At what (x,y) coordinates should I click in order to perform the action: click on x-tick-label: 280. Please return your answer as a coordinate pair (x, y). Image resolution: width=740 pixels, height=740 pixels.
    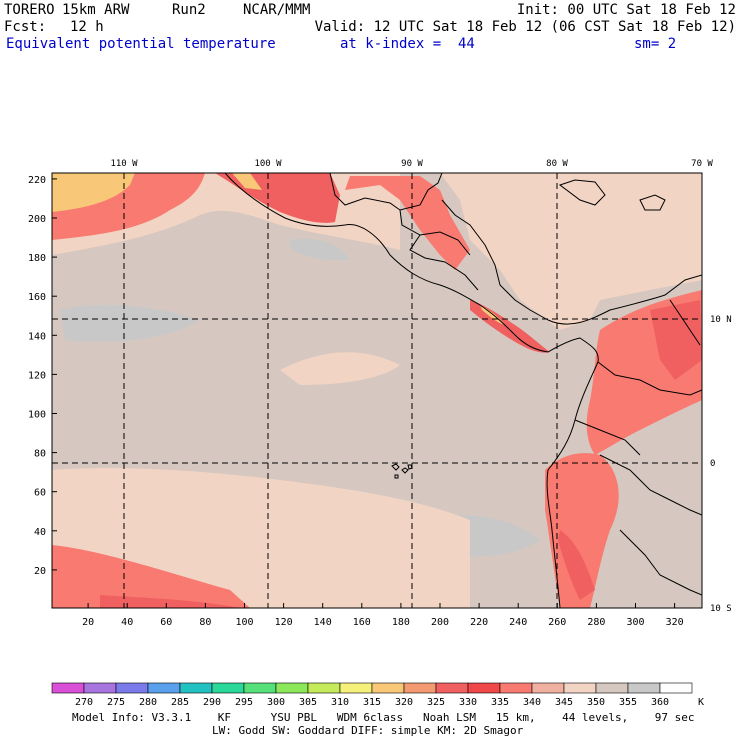
    Looking at the image, I should click on (596, 622).